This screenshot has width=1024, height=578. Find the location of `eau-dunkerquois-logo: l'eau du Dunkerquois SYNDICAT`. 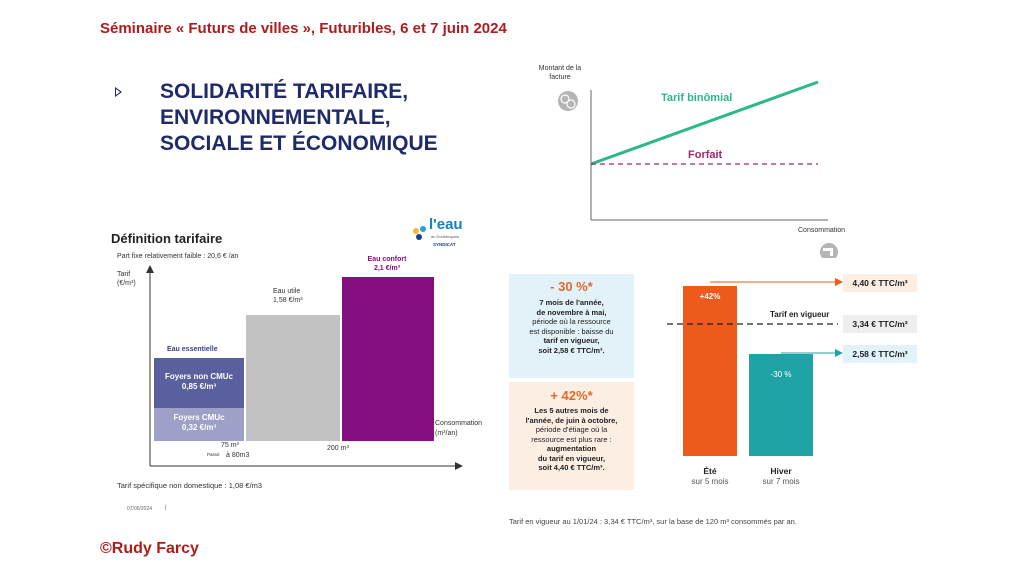

eau-dunkerquois-logo: l'eau du Dunkerquois SYNDICAT is located at coordinates (443, 236).